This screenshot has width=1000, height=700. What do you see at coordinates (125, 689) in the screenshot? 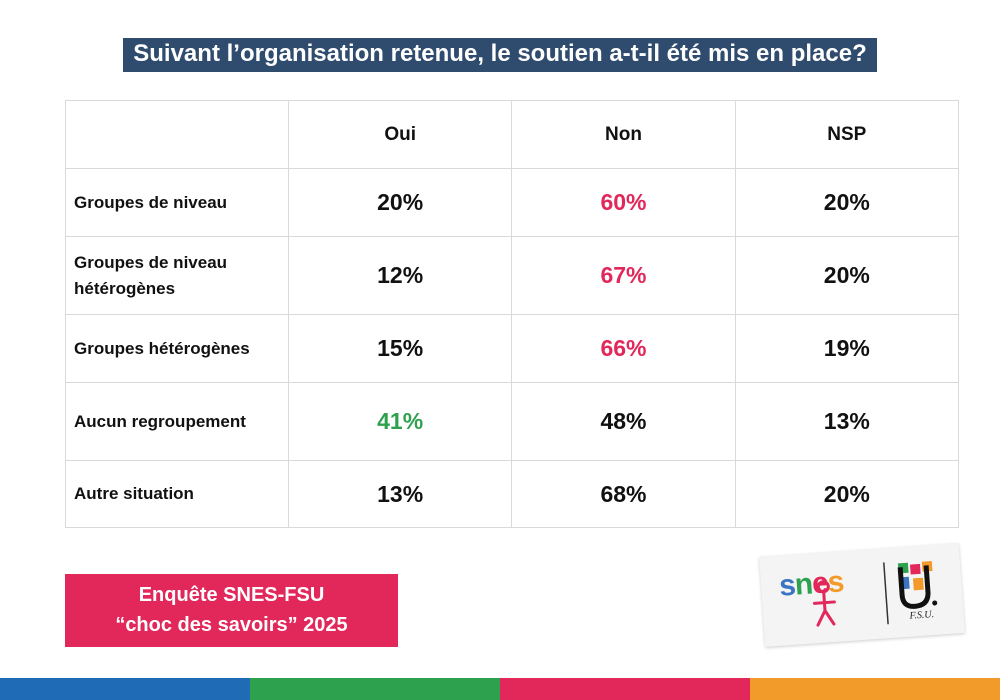
I see `stripe-blue` at bounding box center [125, 689].